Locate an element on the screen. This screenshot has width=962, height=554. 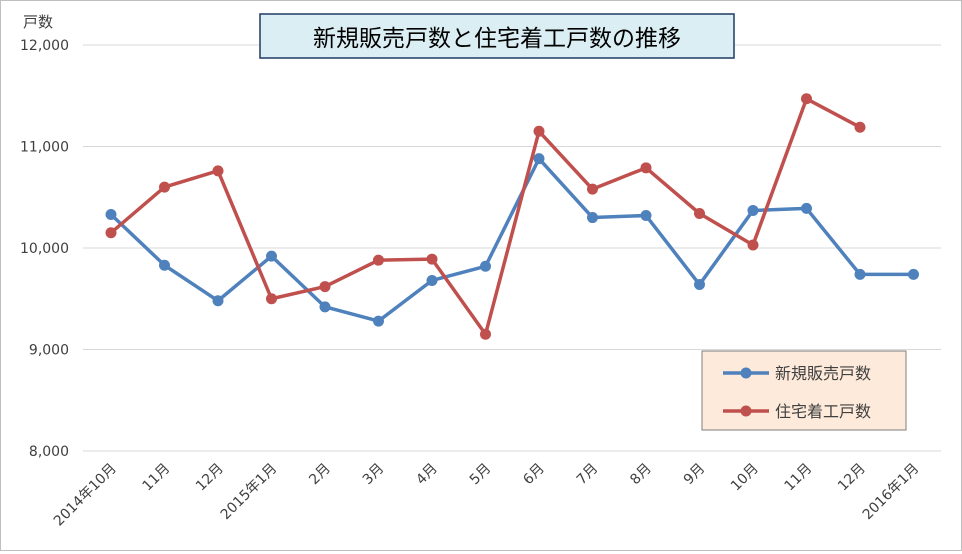
legend-label: 住宅着工戸数 is located at coordinates (823, 411).